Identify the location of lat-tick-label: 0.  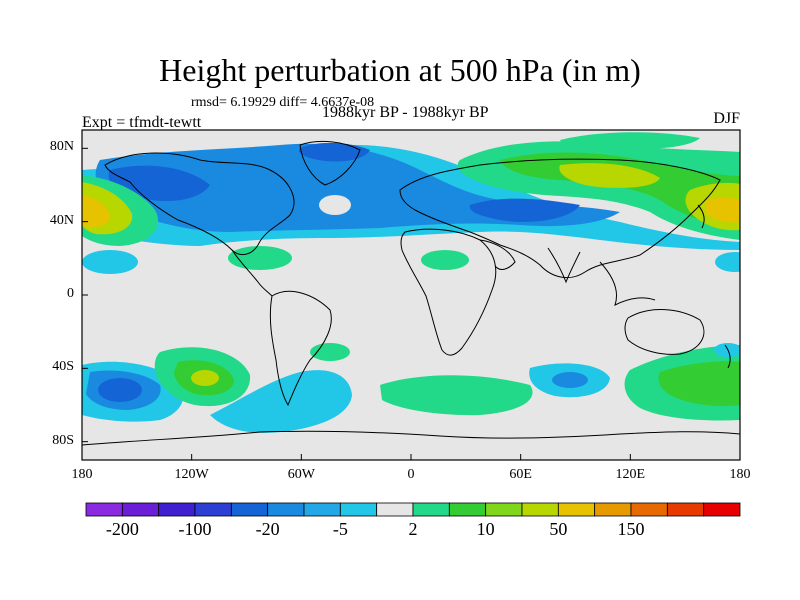
(70, 293).